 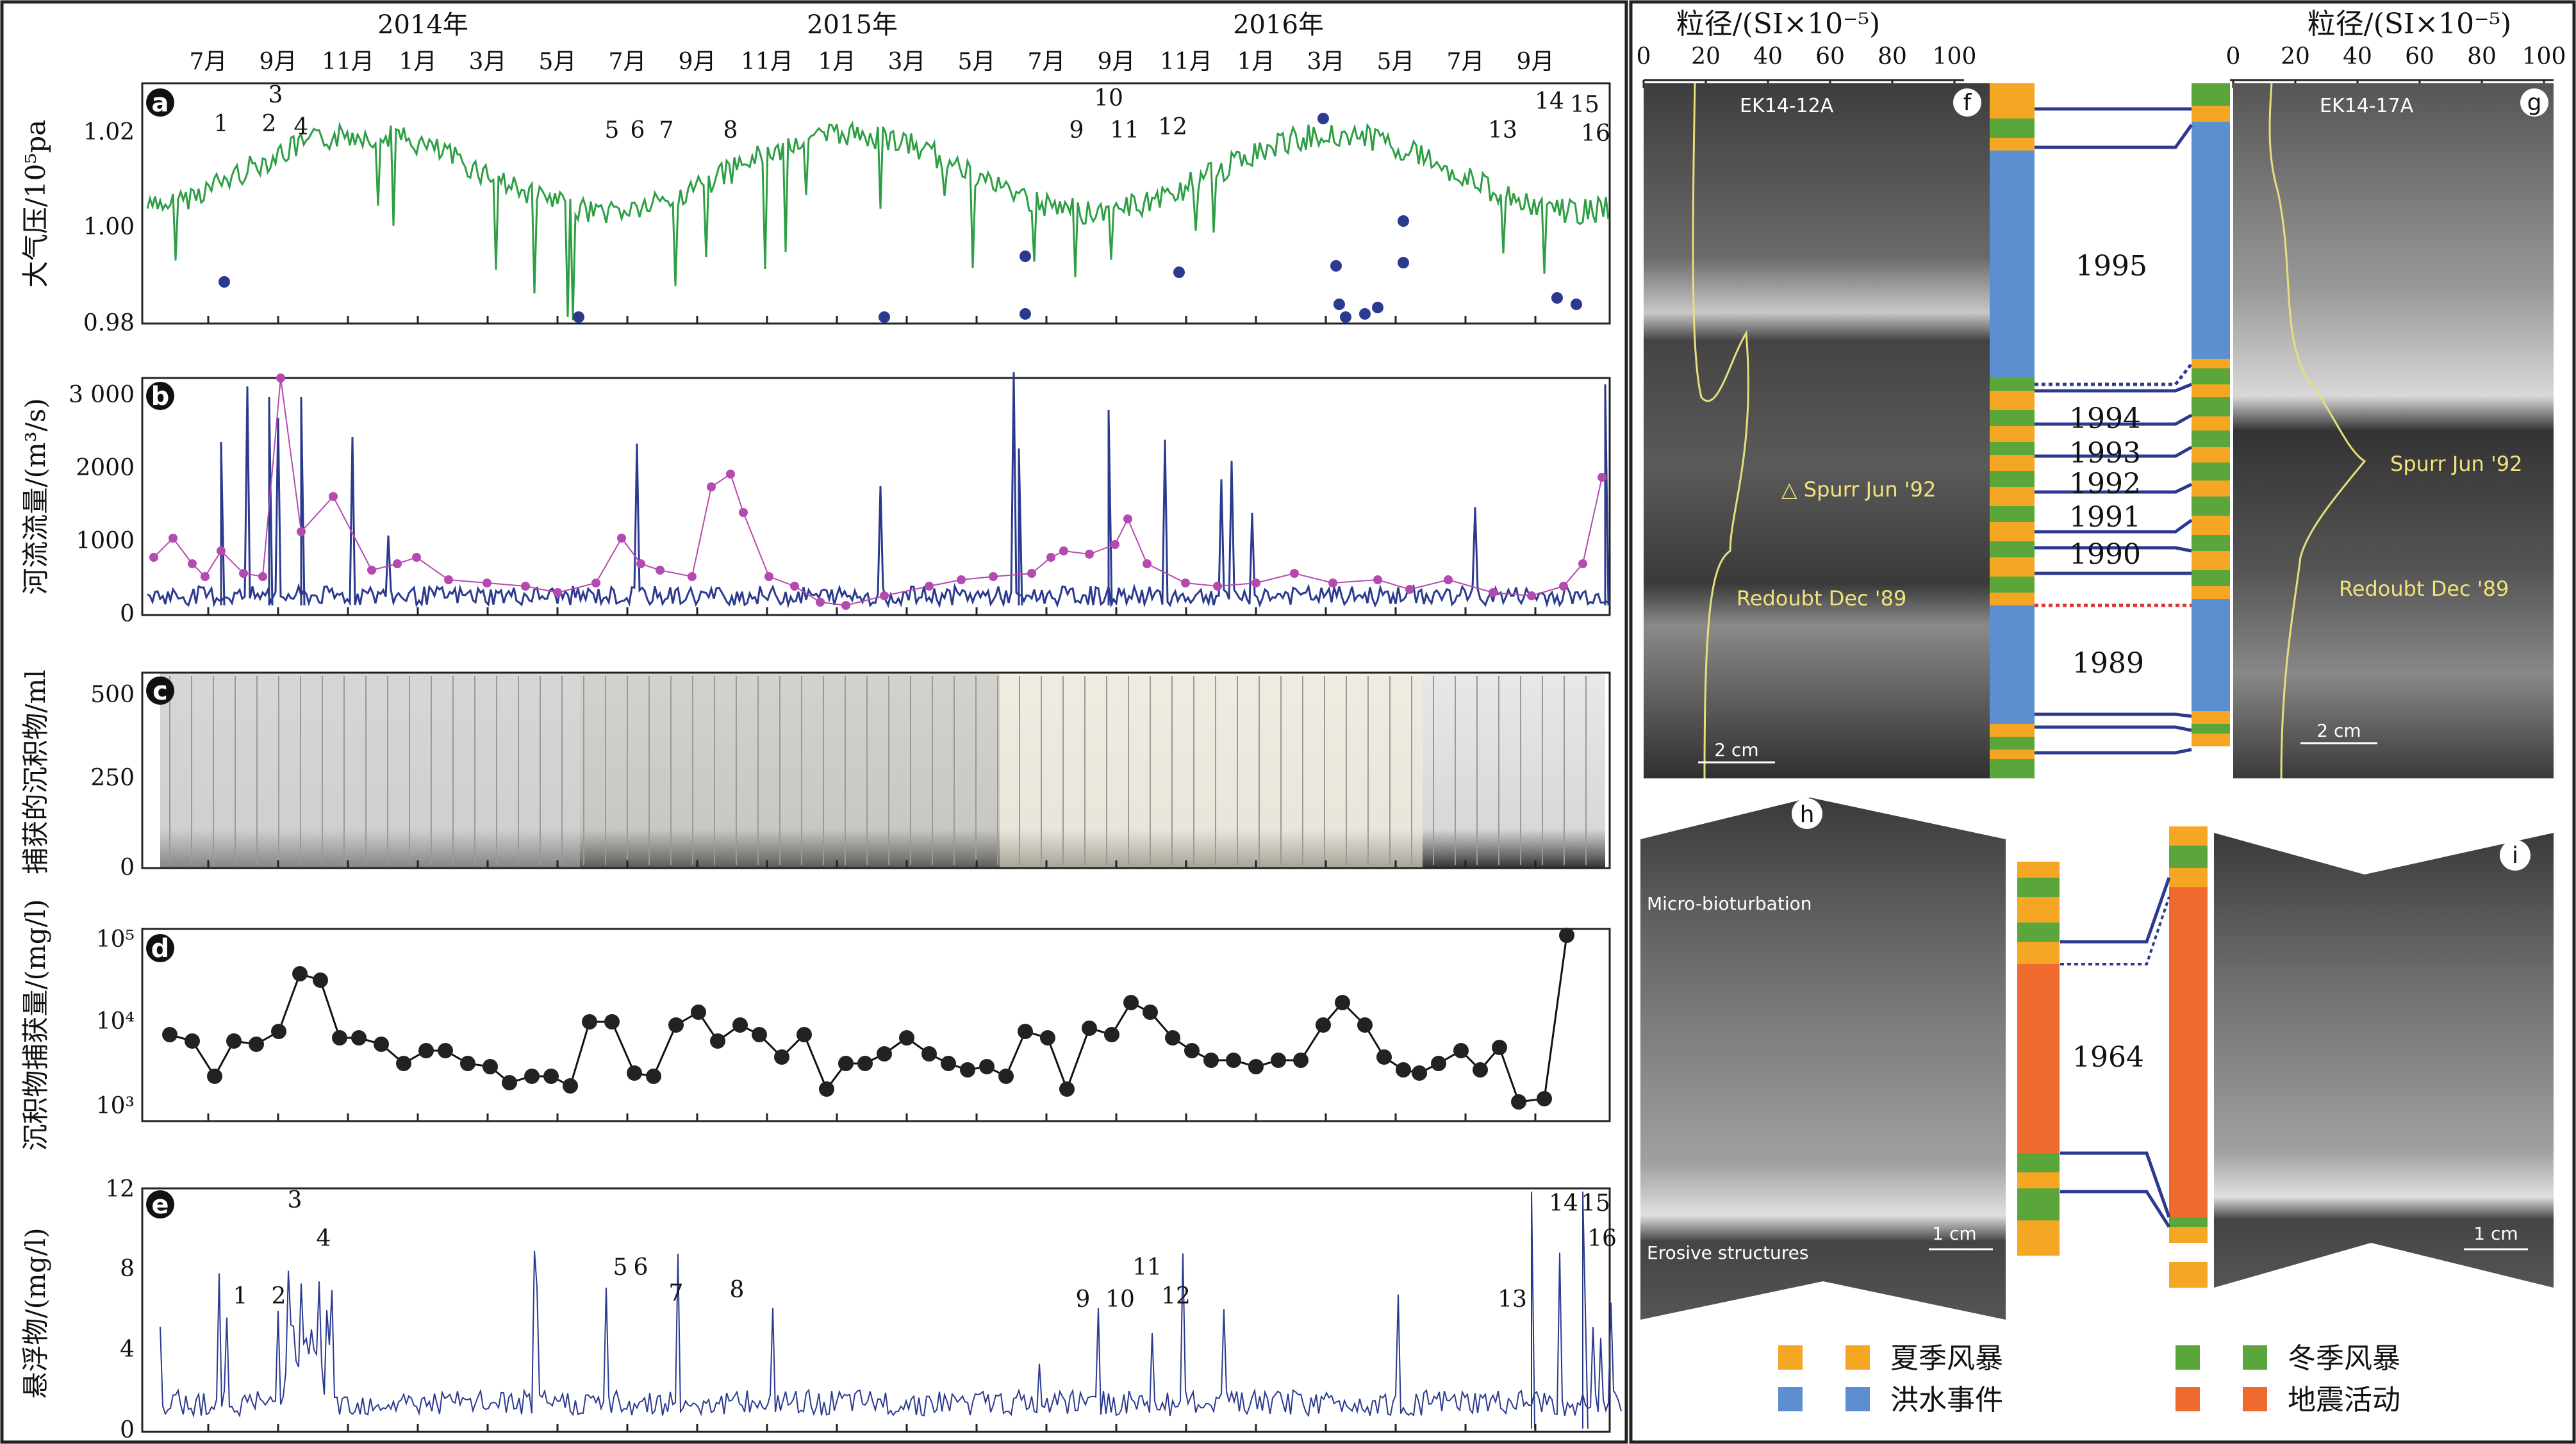 I want to click on svg-text: 2000, so click(x=105, y=468).